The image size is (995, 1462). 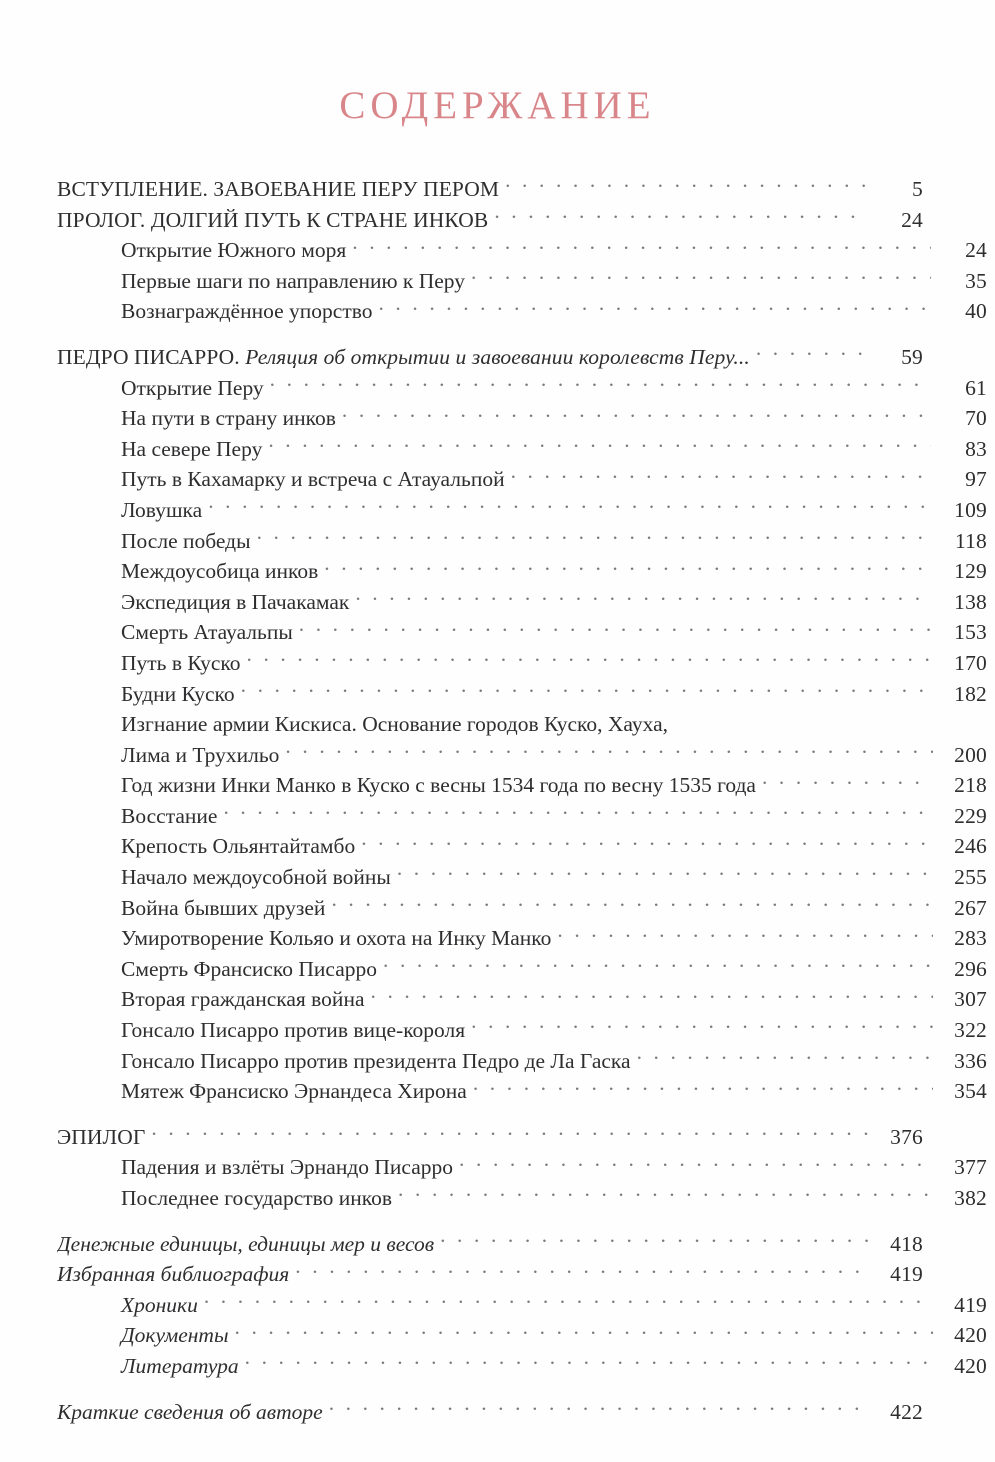 What do you see at coordinates (970, 540) in the screenshot?
I see `toc-page-number: 118` at bounding box center [970, 540].